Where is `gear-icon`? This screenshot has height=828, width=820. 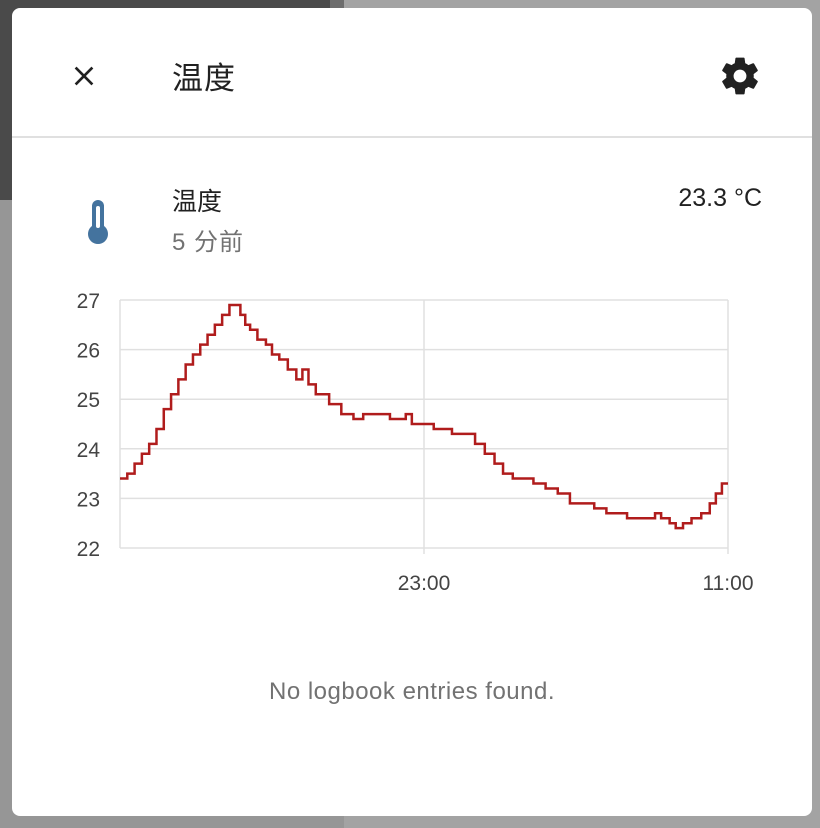
gear-icon is located at coordinates (740, 76).